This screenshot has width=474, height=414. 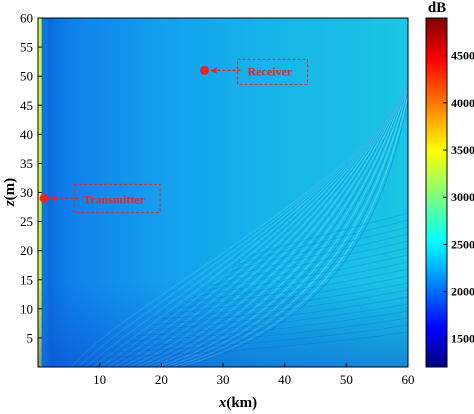 I want to click on receiver-marker, so click(x=204, y=70).